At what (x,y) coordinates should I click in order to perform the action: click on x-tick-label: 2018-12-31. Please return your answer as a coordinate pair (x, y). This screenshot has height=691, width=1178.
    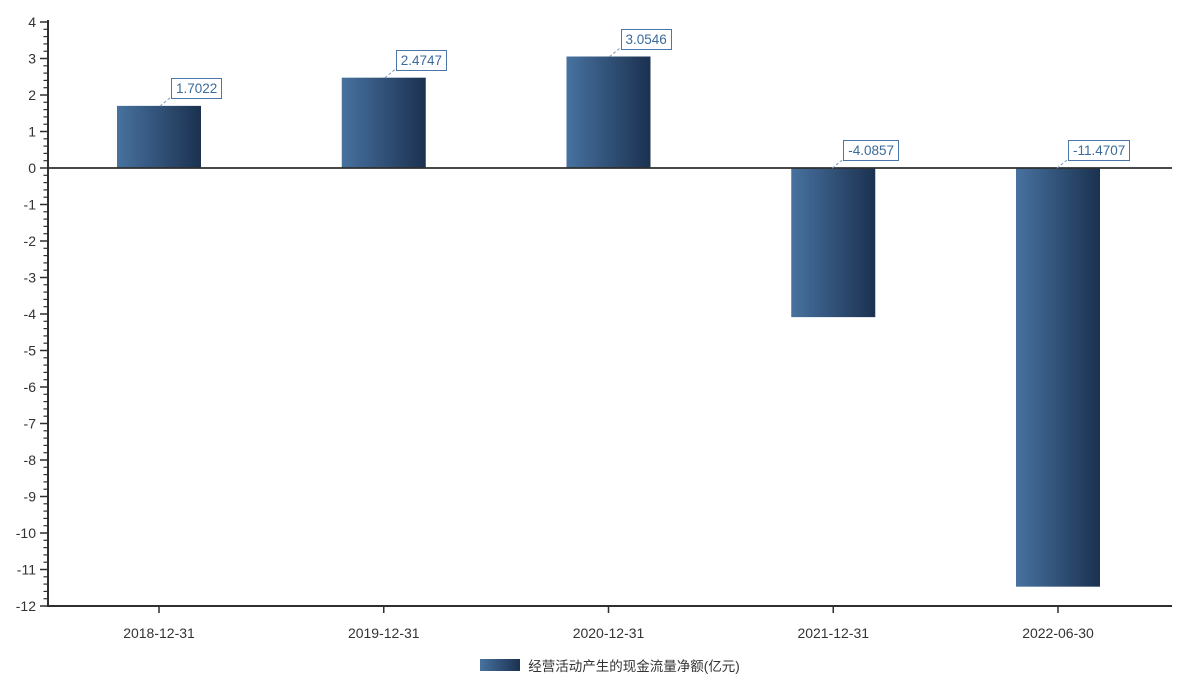
    Looking at the image, I should click on (159, 633).